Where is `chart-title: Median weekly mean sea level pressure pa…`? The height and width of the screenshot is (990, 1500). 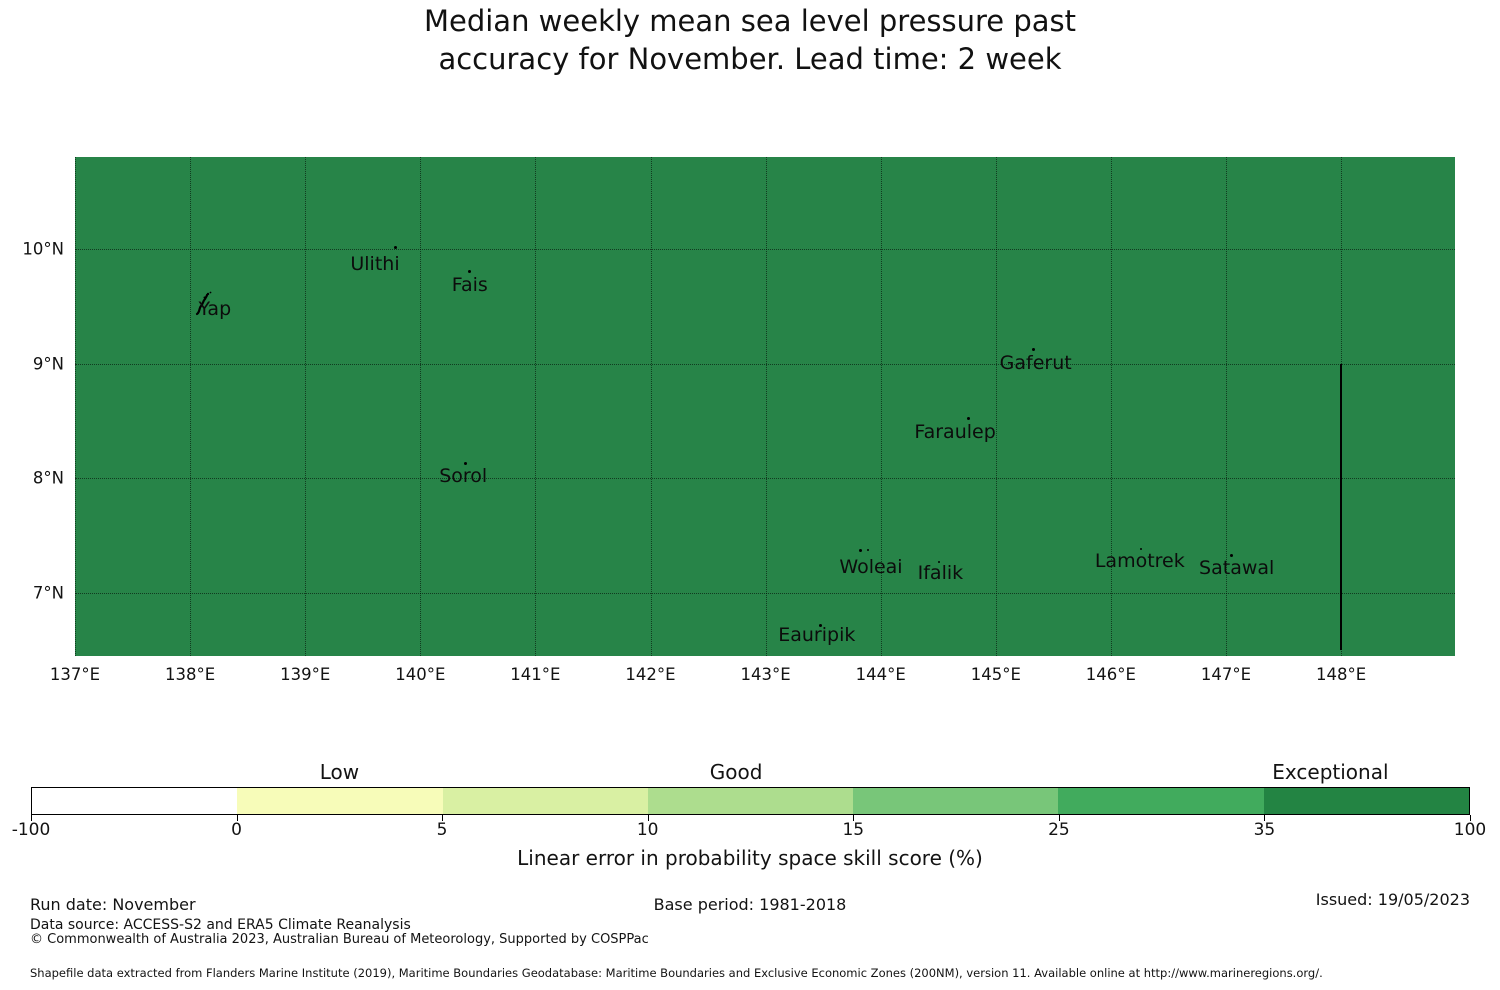
chart-title: Median weekly mean sea level pressure pa… is located at coordinates (750, 40).